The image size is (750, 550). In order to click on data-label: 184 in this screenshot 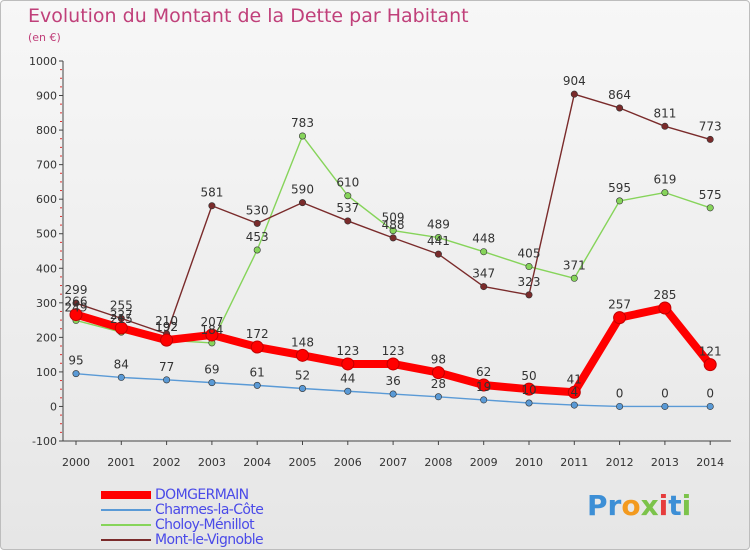, I will do `click(211, 330)`.